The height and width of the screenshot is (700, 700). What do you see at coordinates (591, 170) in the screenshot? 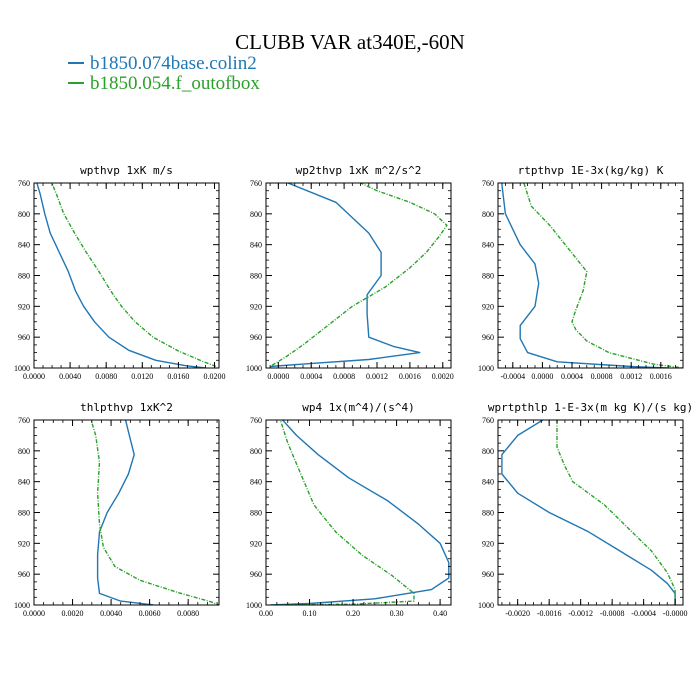
I see `panel-title: rtpthvp 1E-3x(kg/kg) K` at bounding box center [591, 170].